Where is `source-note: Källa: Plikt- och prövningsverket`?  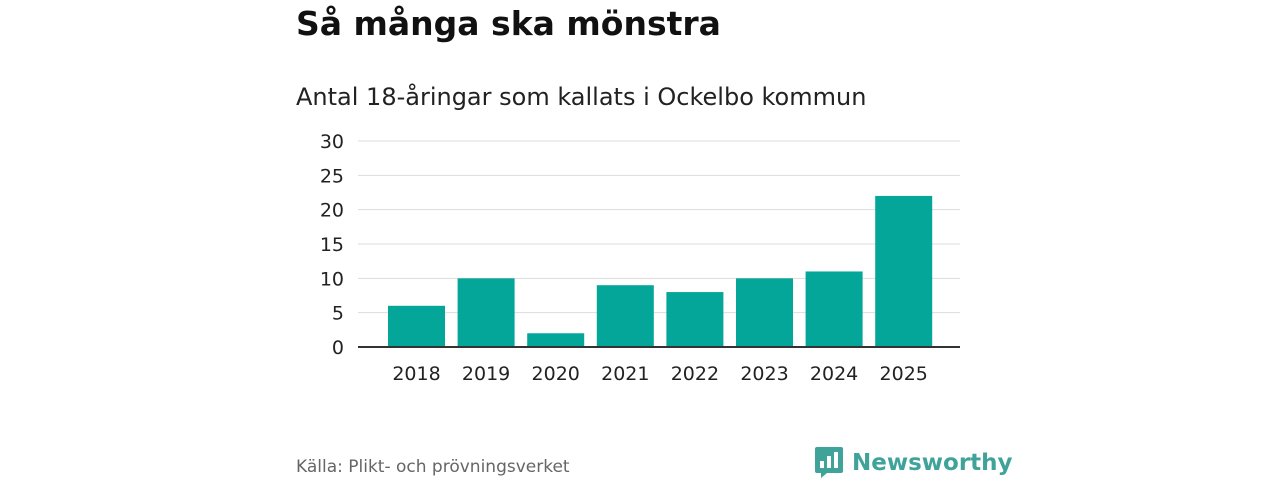 source-note: Källa: Plikt- och prövningsverket is located at coordinates (433, 467).